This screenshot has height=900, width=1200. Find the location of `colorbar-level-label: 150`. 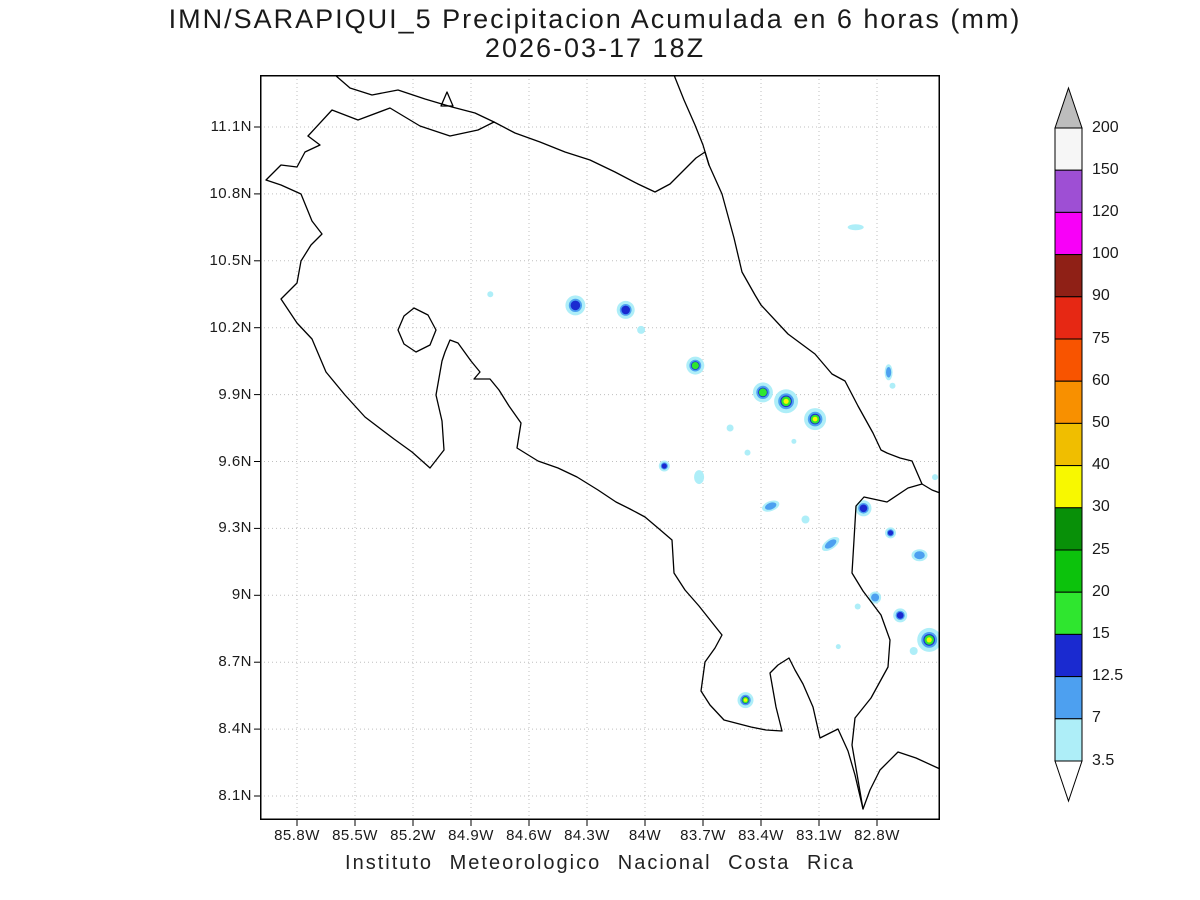

colorbar-level-label: 150 is located at coordinates (1105, 169).